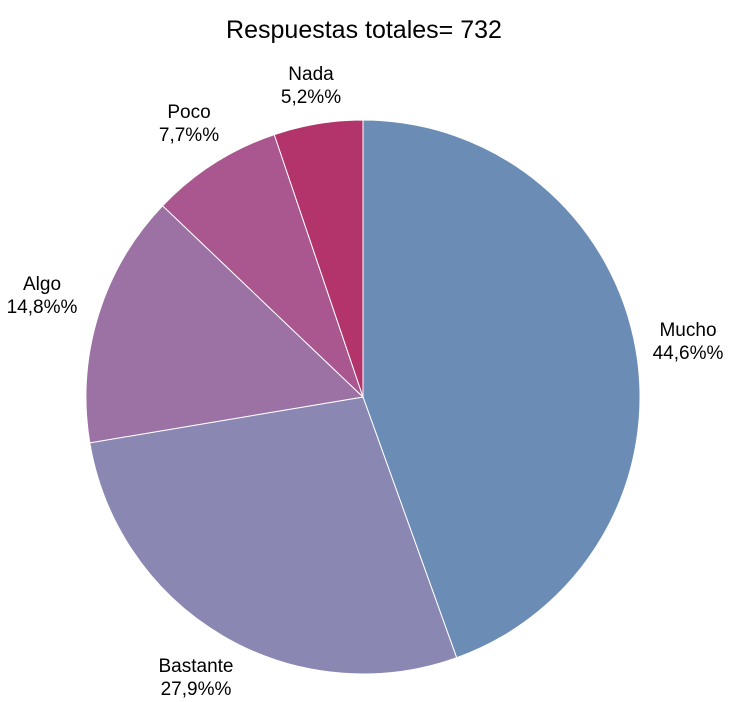 The width and height of the screenshot is (729, 702). Describe the element at coordinates (364, 30) in the screenshot. I see `chart-title: Respuestas totales= 732` at that location.